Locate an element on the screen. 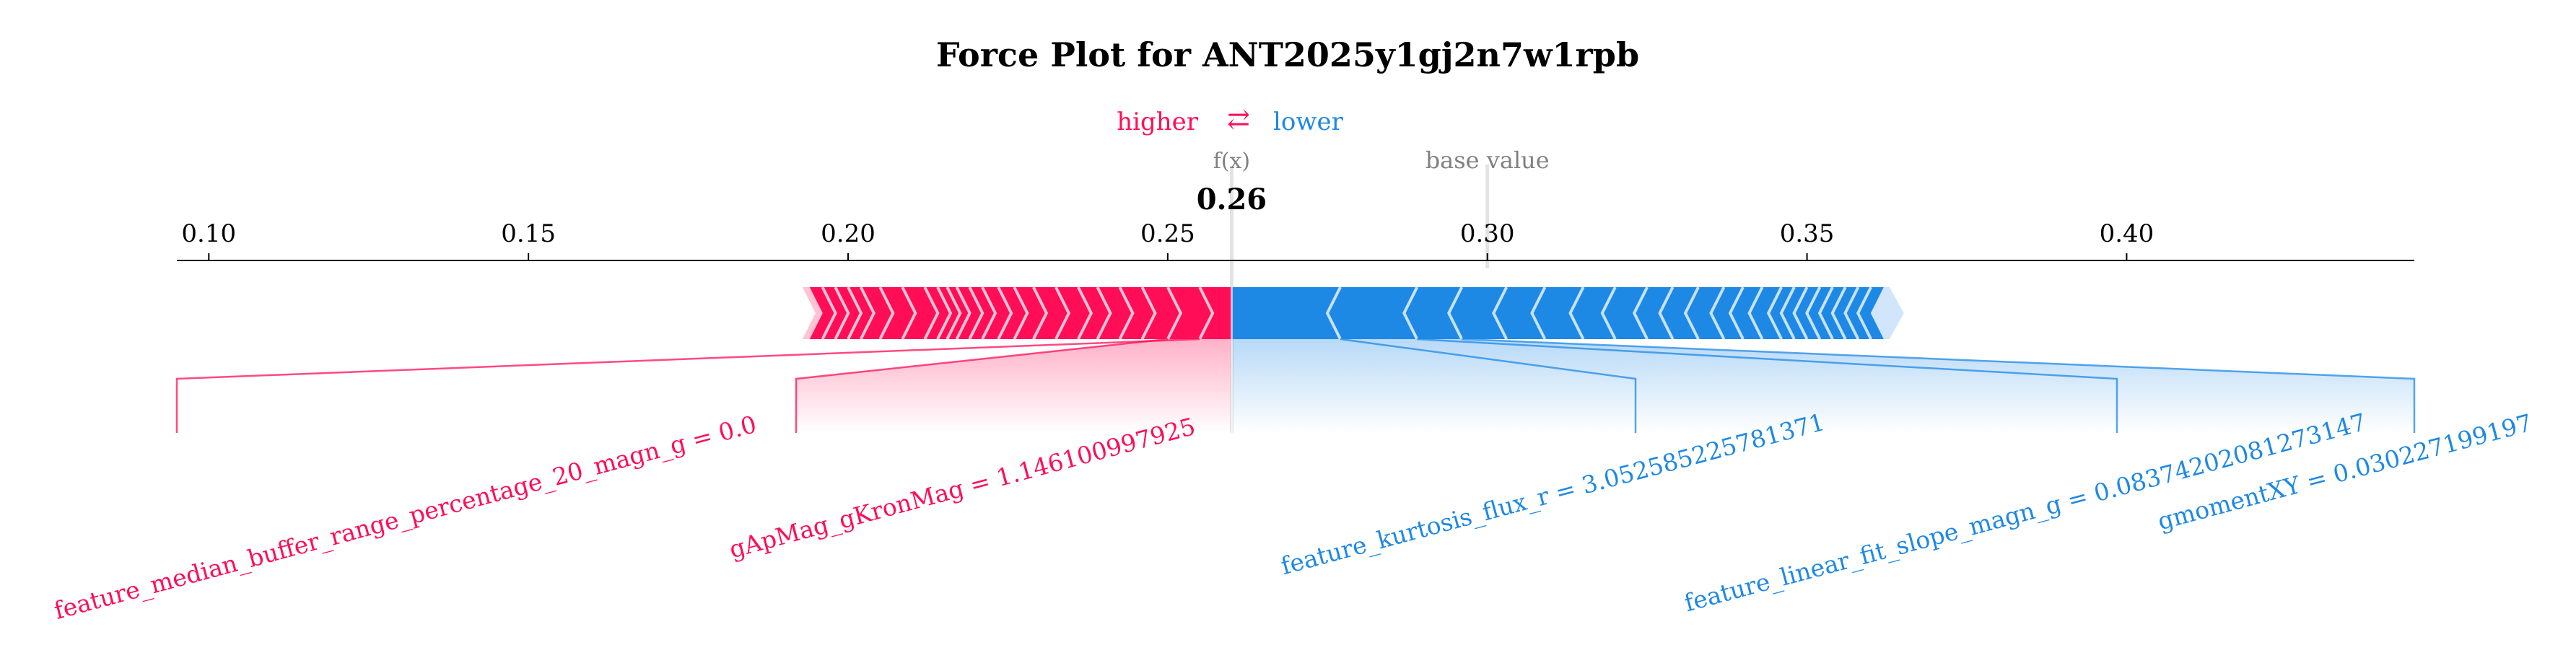 Image resolution: width=2576 pixels, height=671 pixels. x-tick-label: 0.20 is located at coordinates (848, 233).